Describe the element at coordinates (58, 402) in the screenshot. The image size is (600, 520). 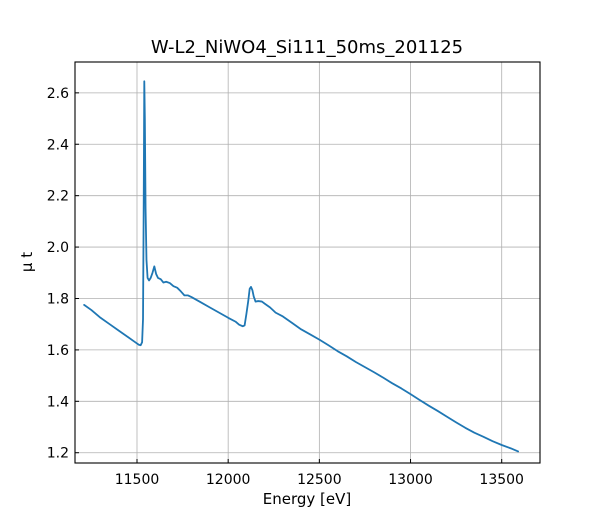
I see `y-tick-label: 1.4` at that location.